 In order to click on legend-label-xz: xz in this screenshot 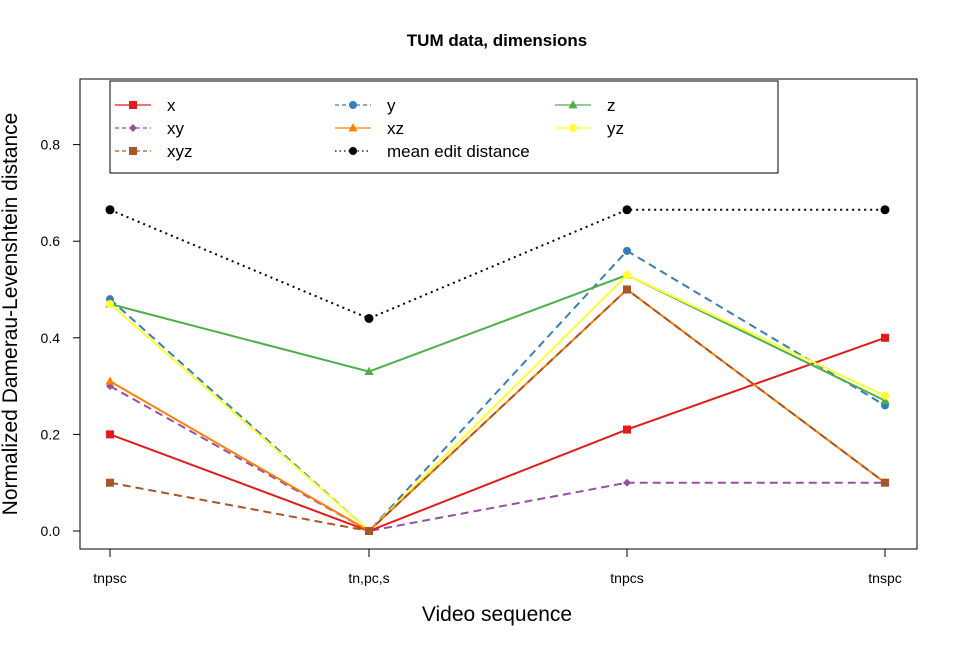, I will do `click(395, 128)`.